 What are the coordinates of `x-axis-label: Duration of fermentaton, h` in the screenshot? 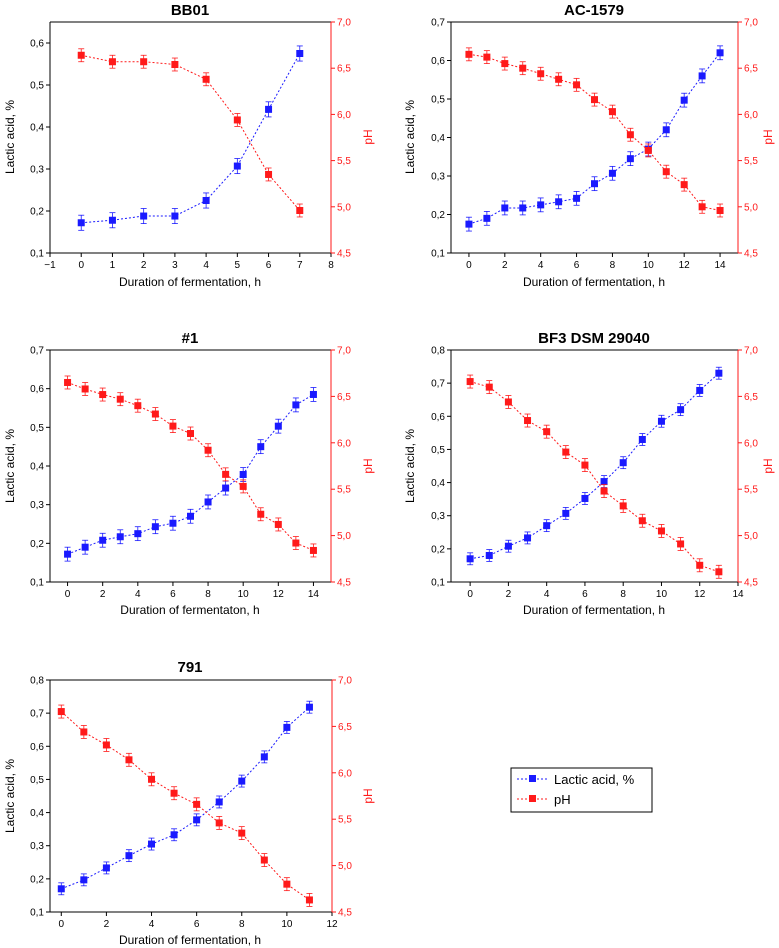 It's located at (189, 610).